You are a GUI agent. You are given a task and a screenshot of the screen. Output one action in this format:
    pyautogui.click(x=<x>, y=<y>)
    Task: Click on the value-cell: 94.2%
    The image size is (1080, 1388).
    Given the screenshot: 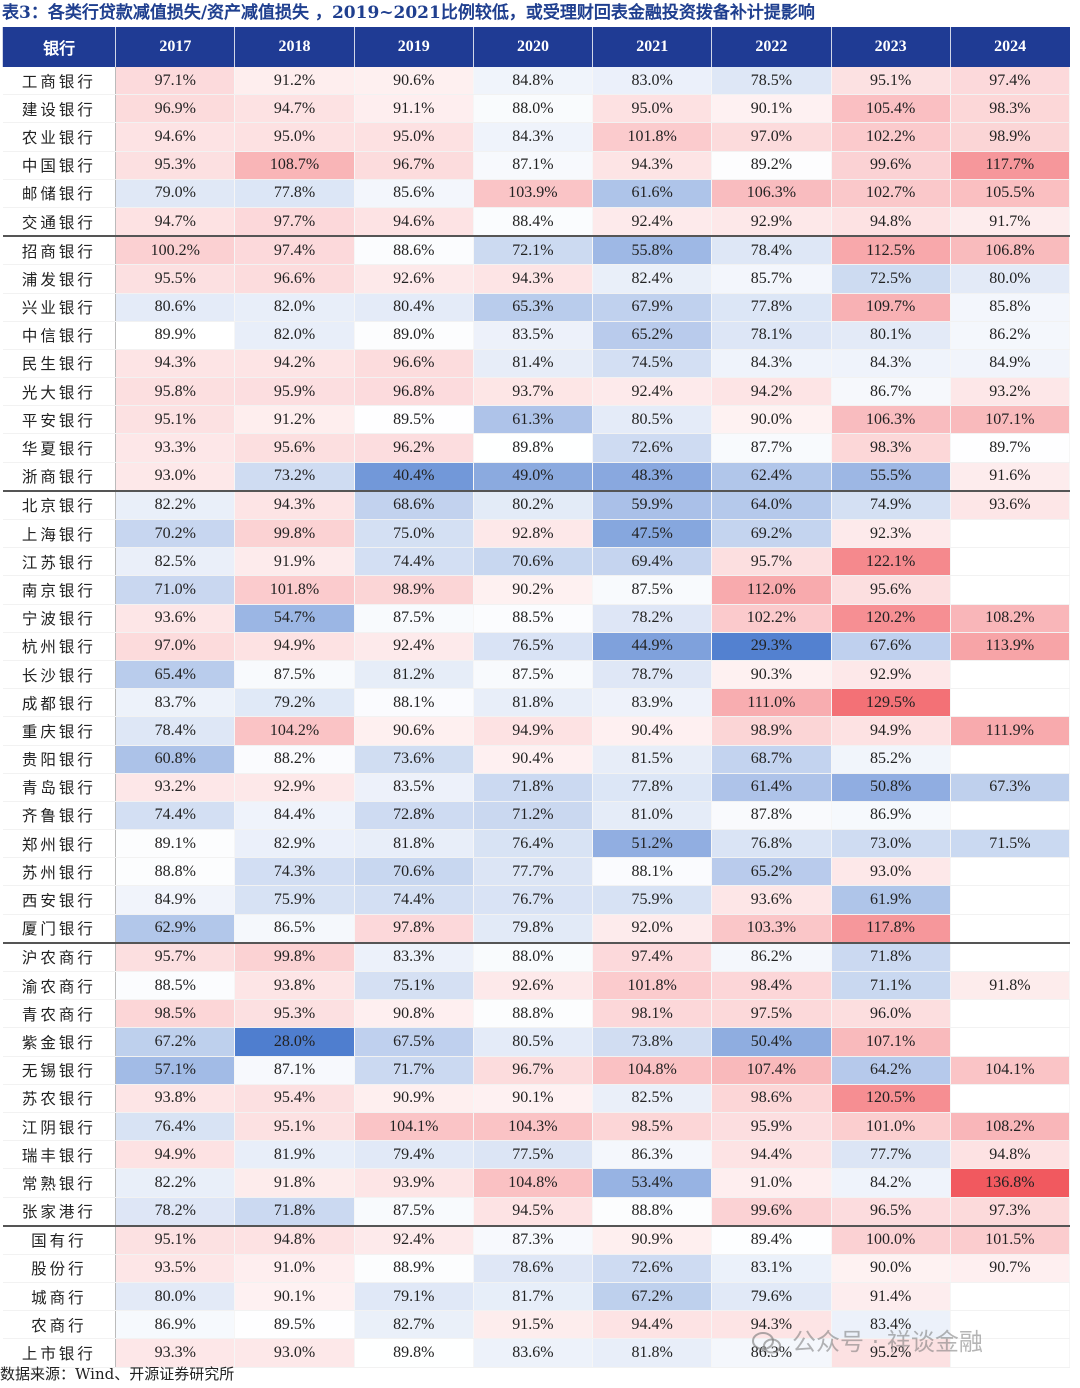 What is the action you would take?
    pyautogui.click(x=294, y=364)
    